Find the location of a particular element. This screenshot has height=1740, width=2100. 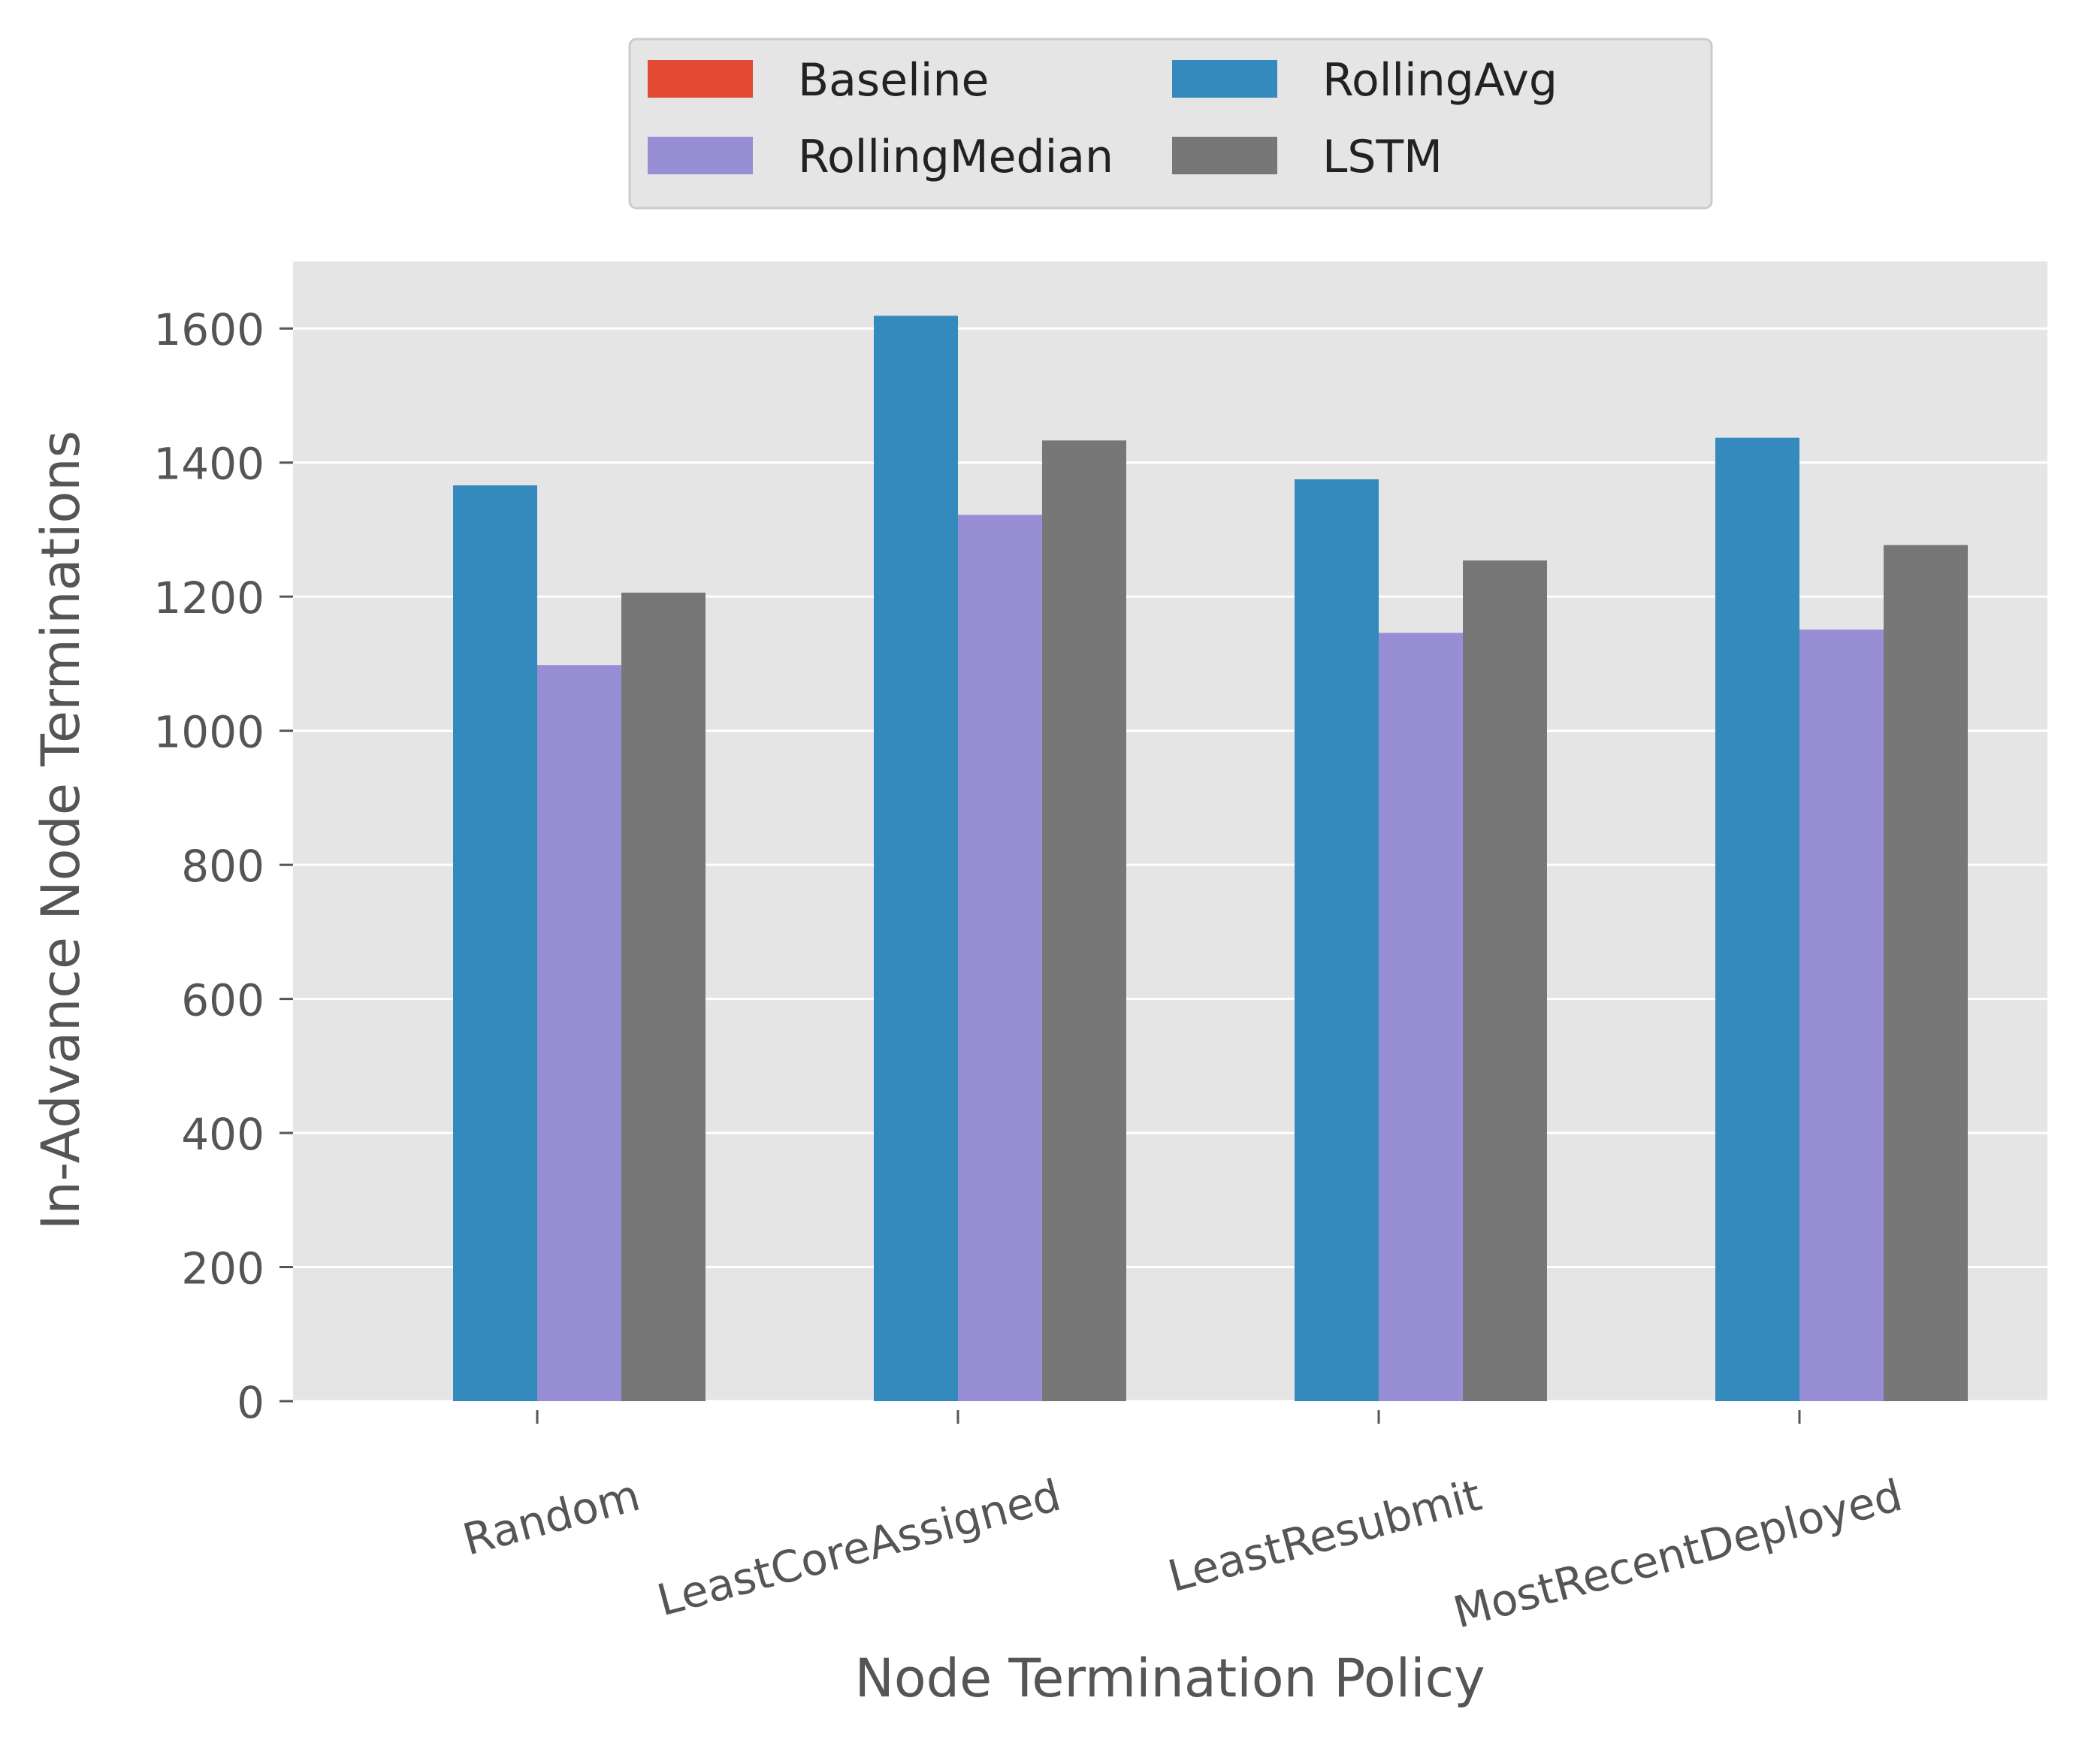

y-axis: 0 200 400 600 800 1000 1200 1400 1600 is located at coordinates (223, 866).